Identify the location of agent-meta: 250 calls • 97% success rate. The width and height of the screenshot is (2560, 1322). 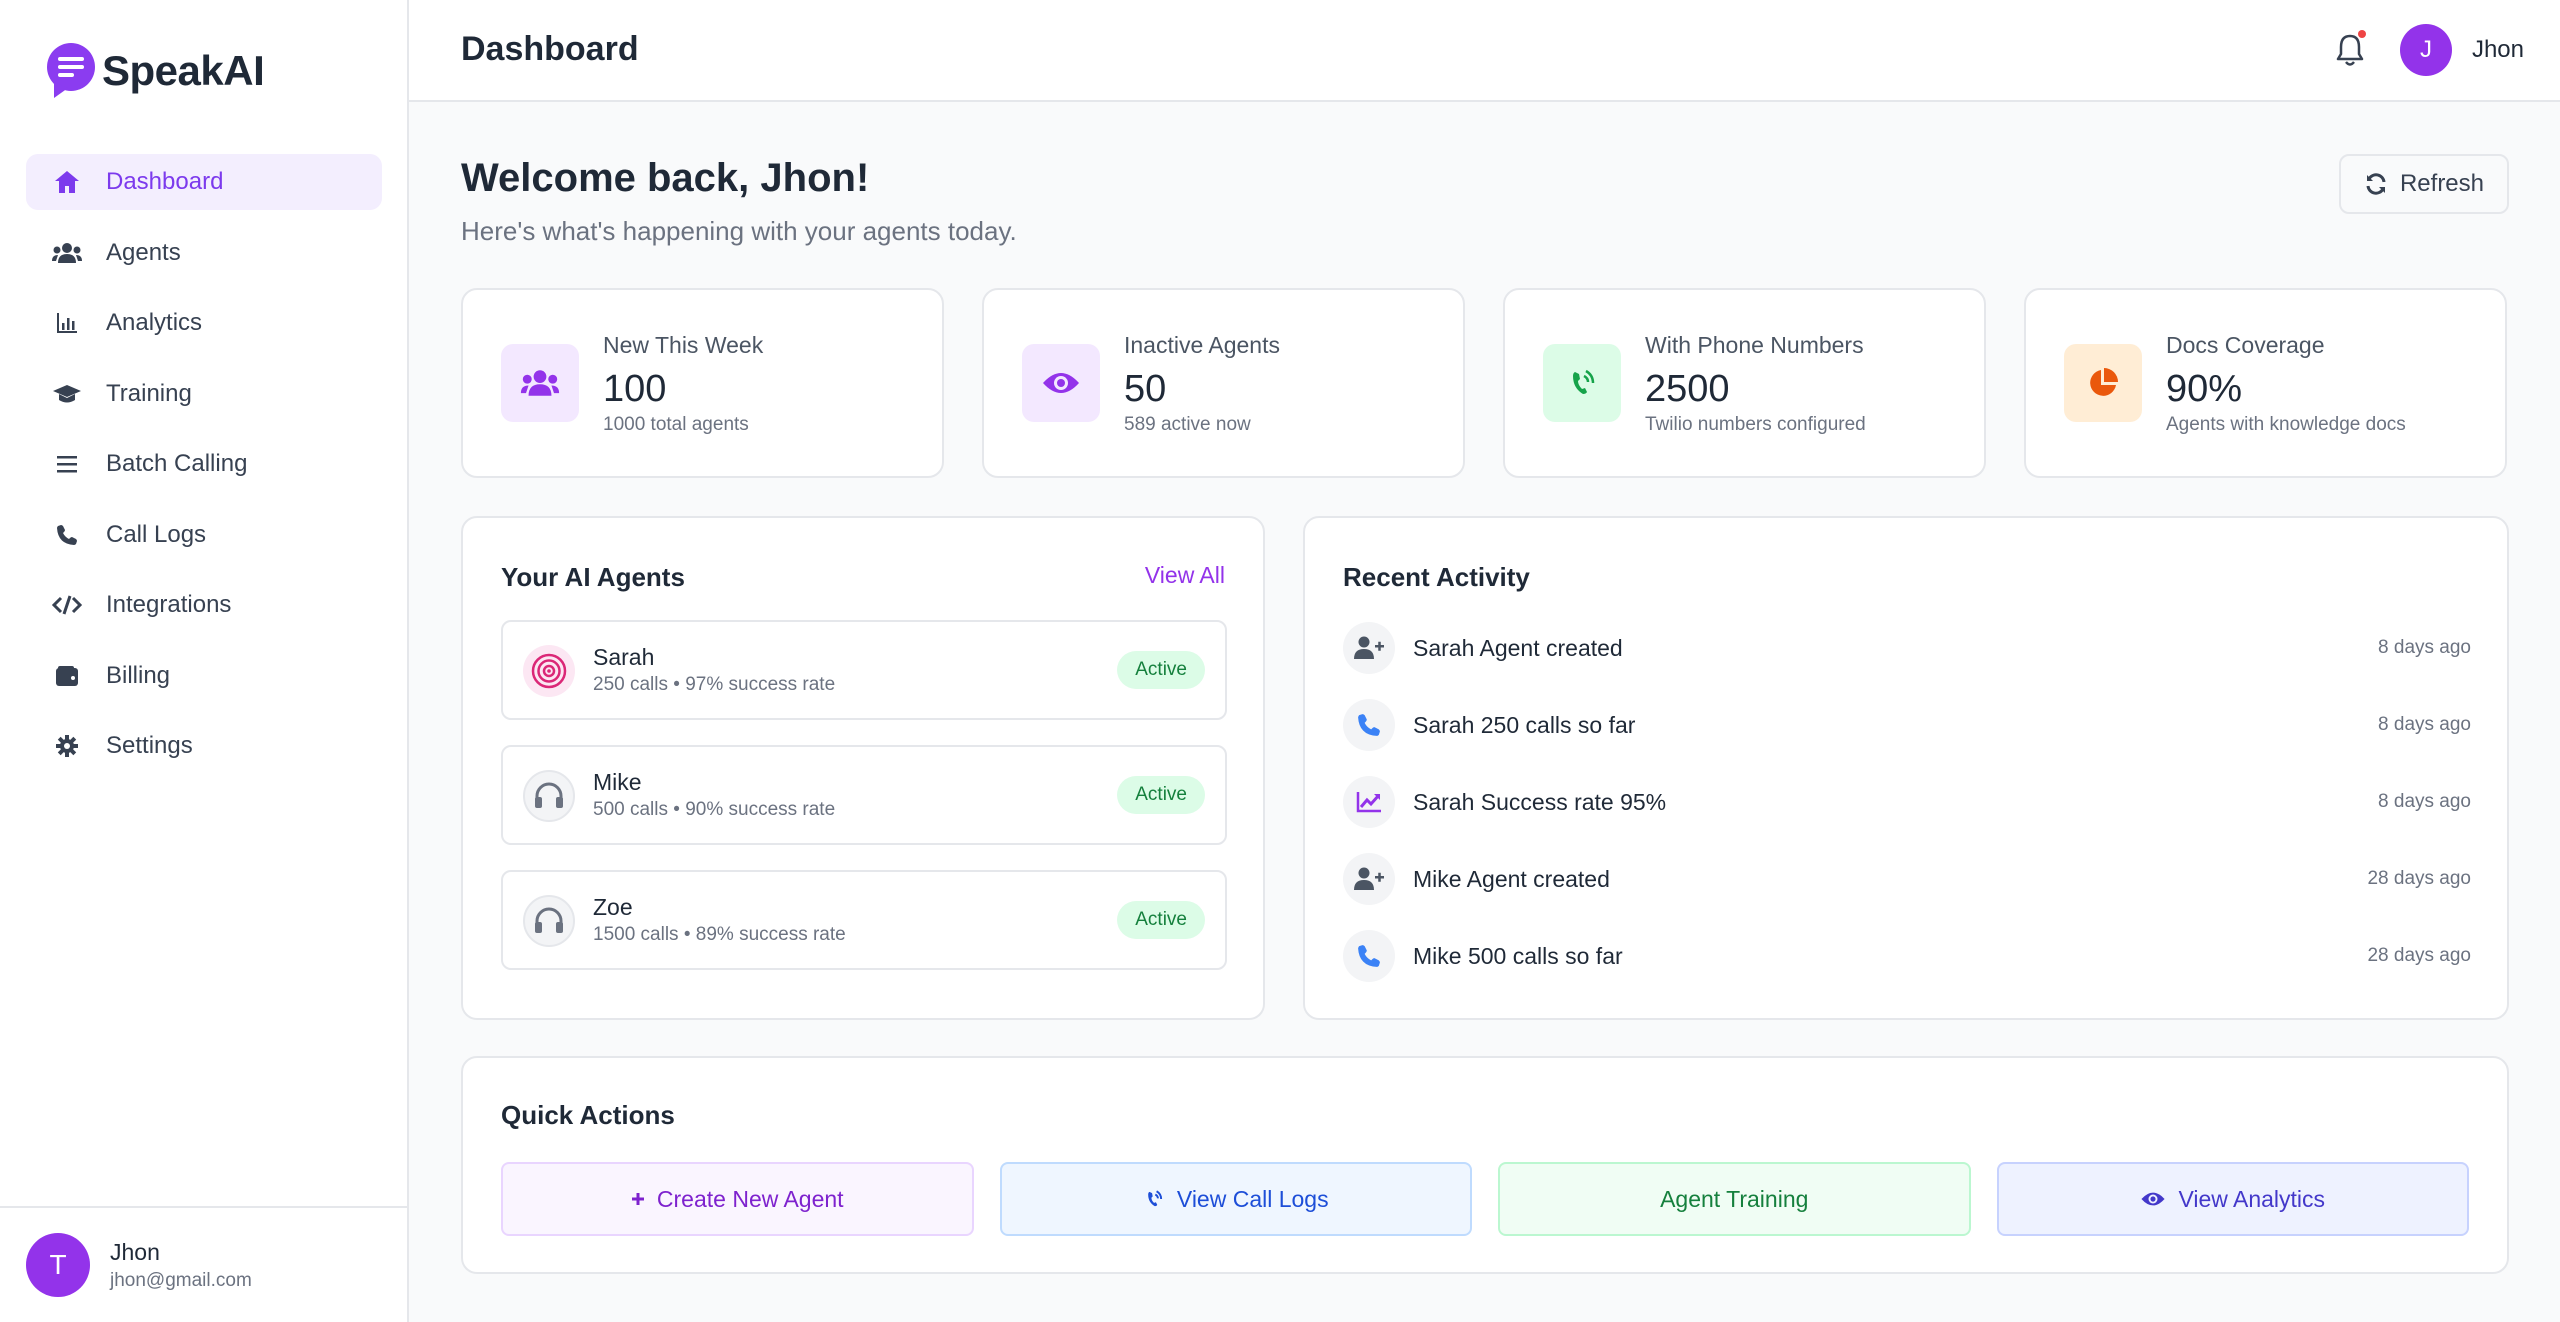
(714, 684).